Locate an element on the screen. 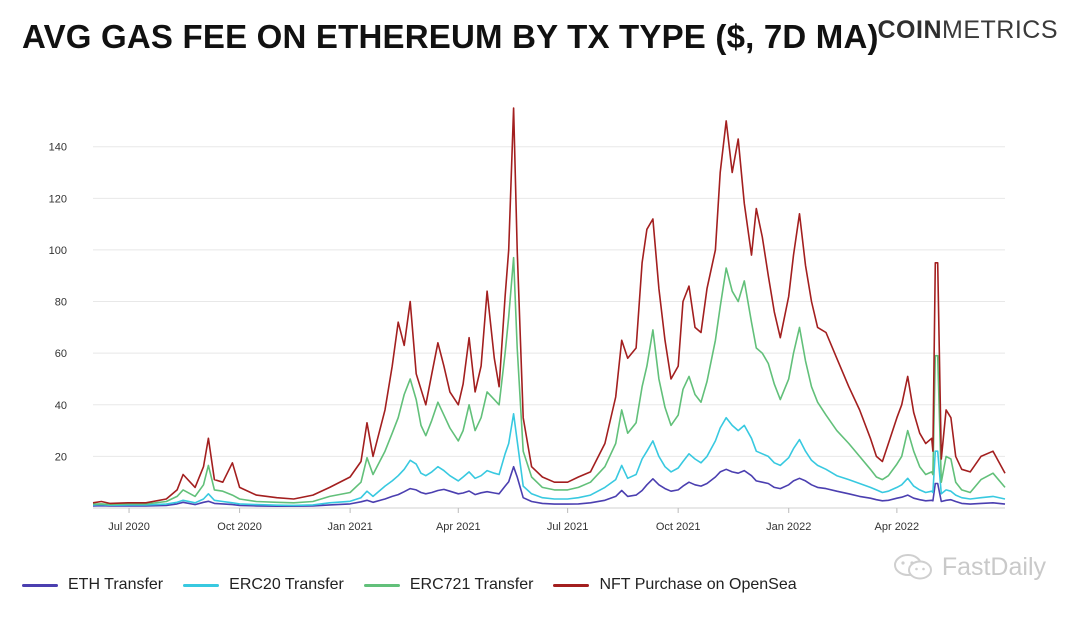 Image resolution: width=1080 pixels, height=618 pixels. x-tick-label: Jul 2021 is located at coordinates (568, 527).